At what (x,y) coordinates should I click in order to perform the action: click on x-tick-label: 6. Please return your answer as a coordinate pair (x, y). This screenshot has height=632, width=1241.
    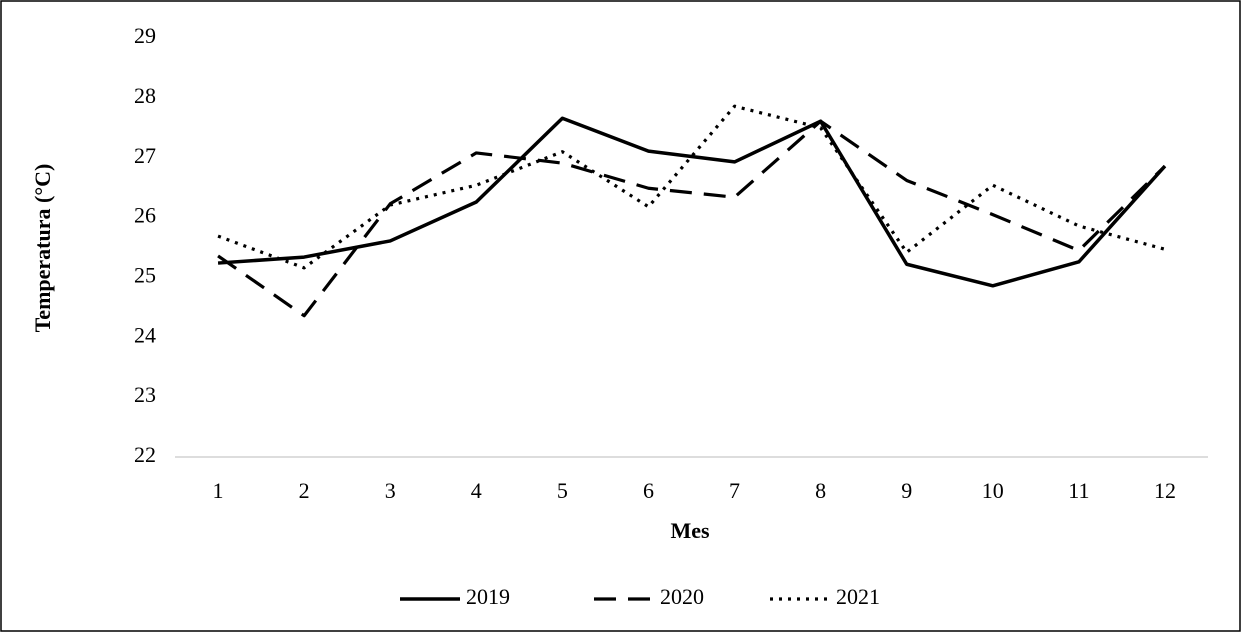
    Looking at the image, I should click on (648, 490).